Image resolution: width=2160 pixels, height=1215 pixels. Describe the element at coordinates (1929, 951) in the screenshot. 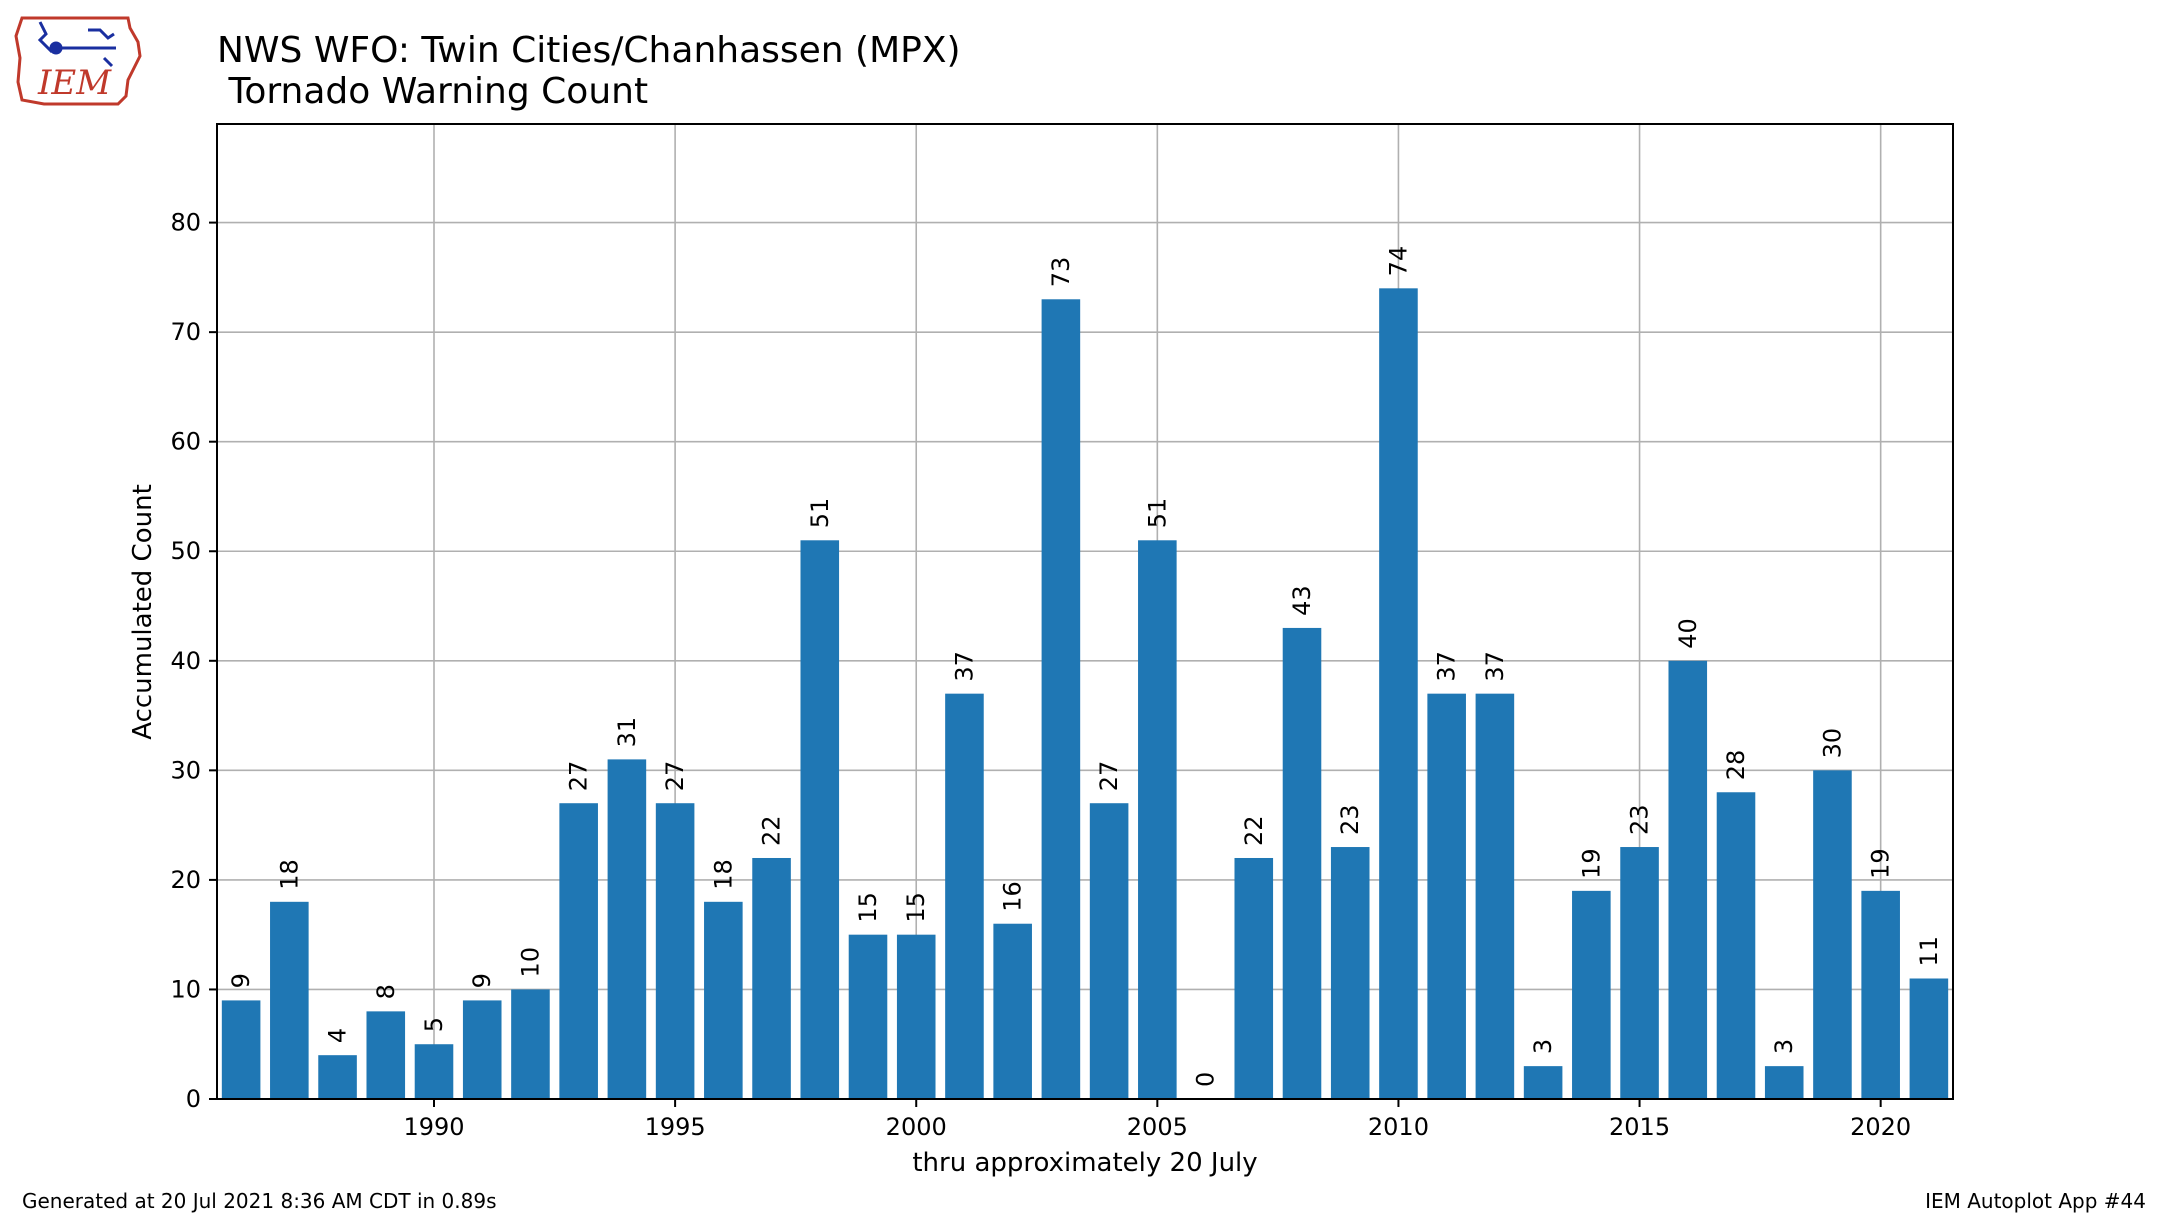

I see `bar-value-label: 11` at that location.